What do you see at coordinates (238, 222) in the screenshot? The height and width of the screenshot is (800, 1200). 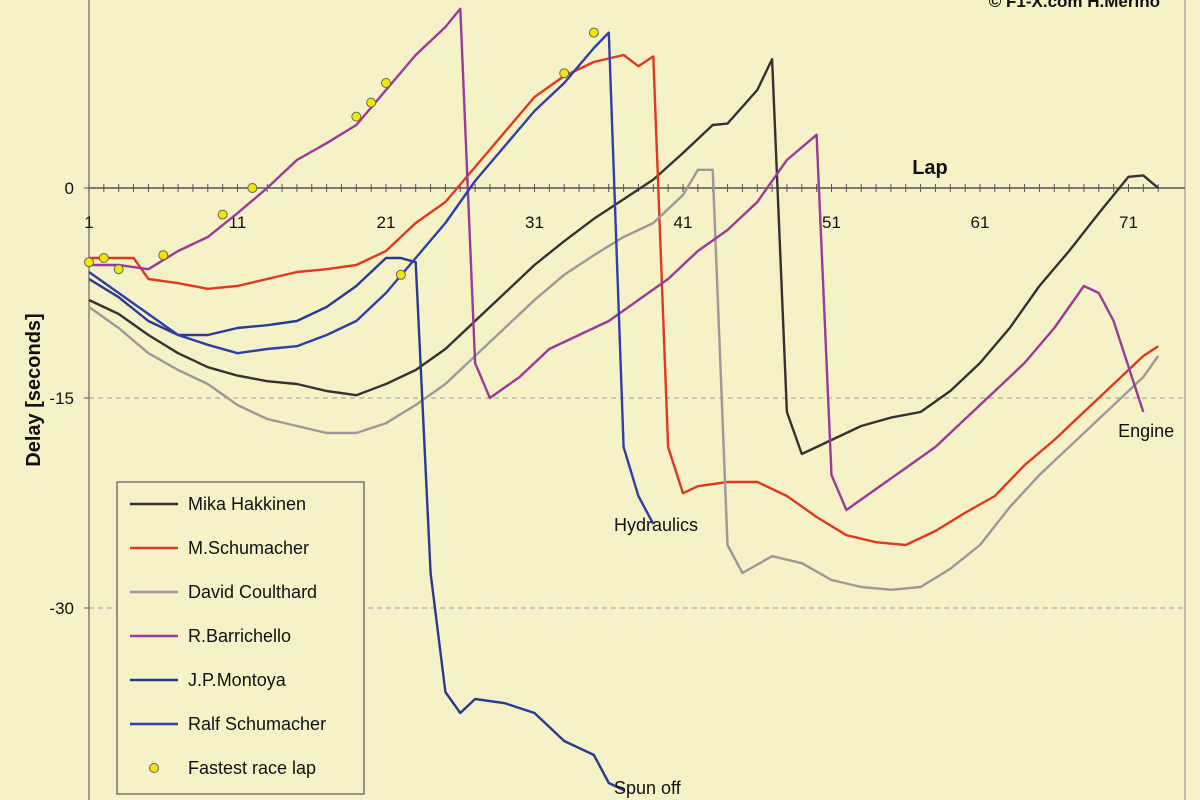 I see `x-tick-label: 11` at bounding box center [238, 222].